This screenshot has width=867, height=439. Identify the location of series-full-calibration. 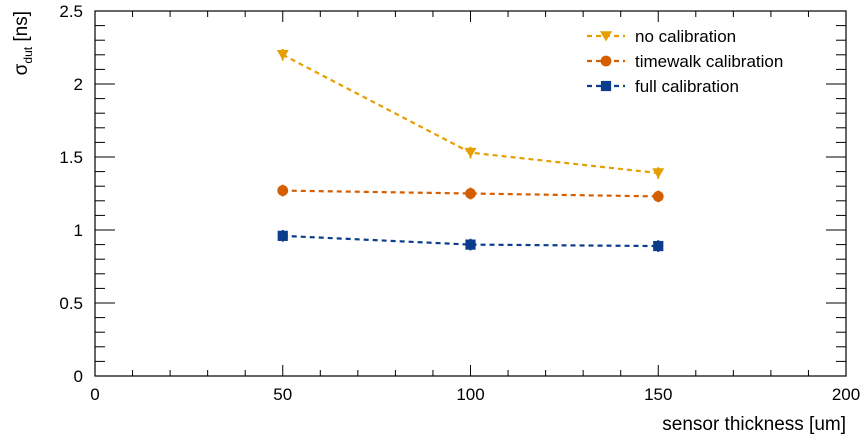
(470, 241).